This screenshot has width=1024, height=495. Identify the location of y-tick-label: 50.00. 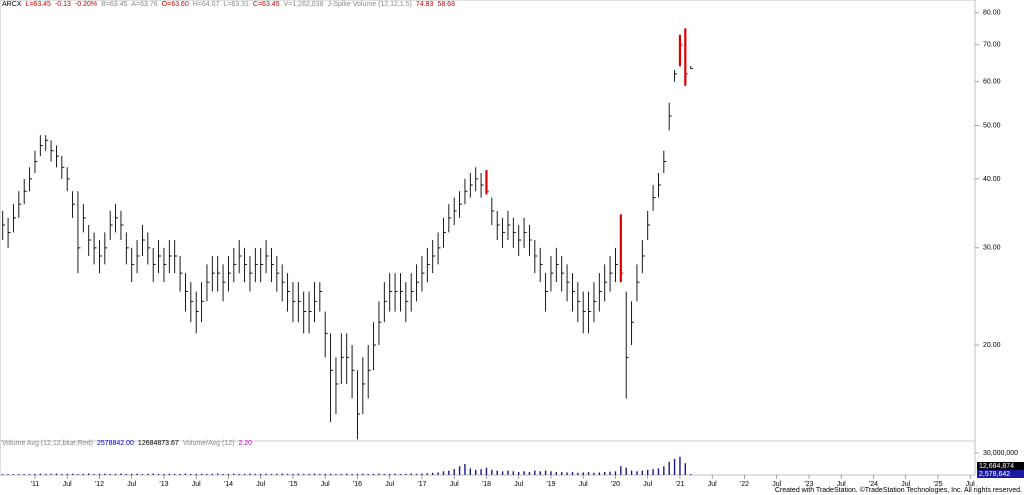
(992, 125).